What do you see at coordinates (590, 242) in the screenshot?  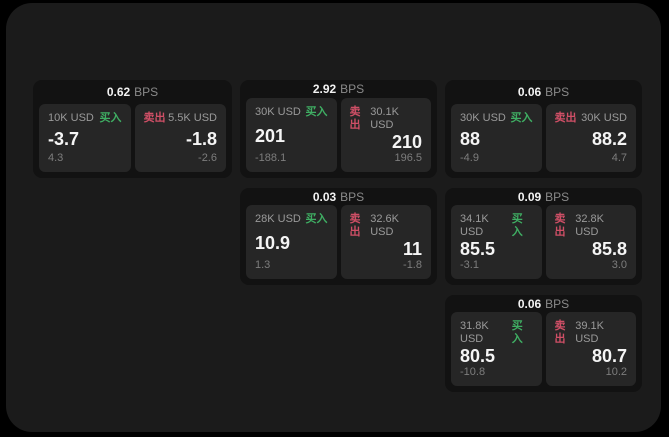 I see `sell-panel: 卖出 32.8K USD 85.8 3.0` at bounding box center [590, 242].